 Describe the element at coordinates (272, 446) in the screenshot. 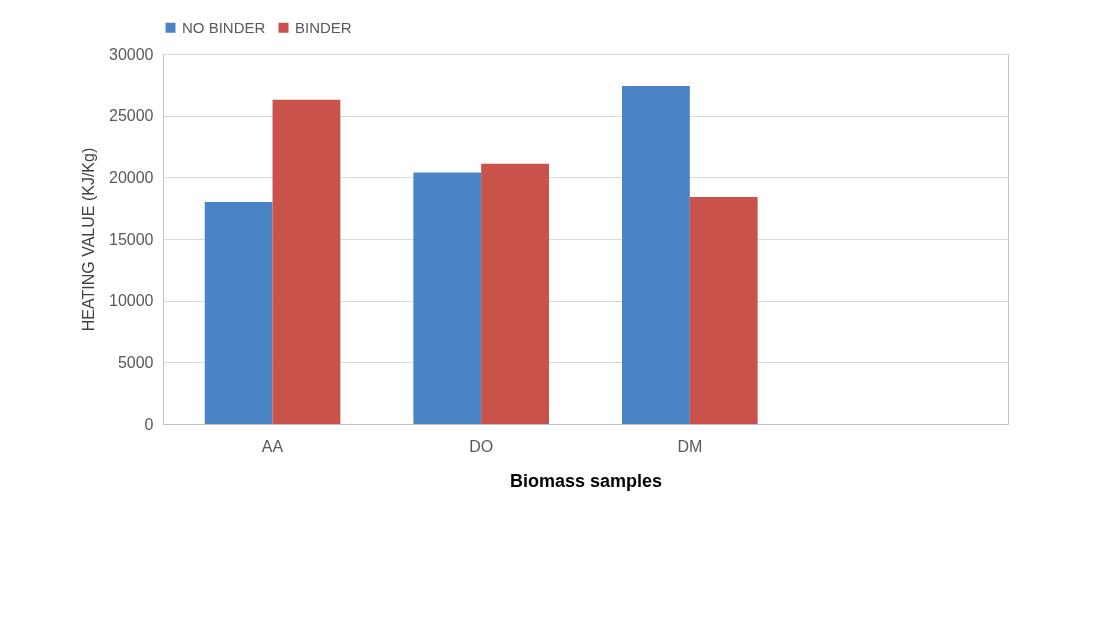

I see `x-tick-label: AA` at that location.